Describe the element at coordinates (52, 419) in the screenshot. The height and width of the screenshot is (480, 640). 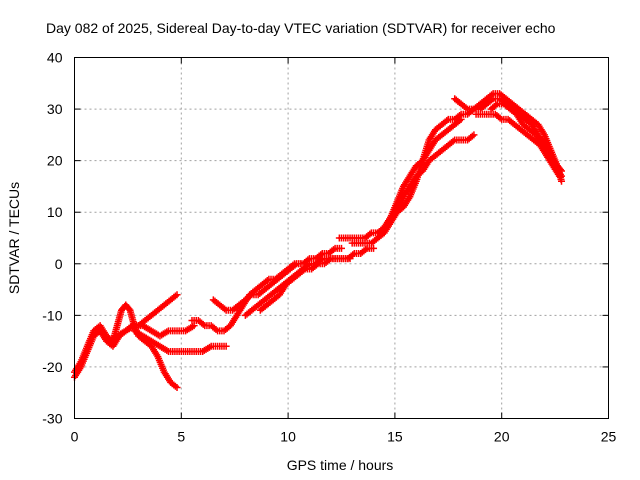
I see `y-tick-label: -30` at that location.